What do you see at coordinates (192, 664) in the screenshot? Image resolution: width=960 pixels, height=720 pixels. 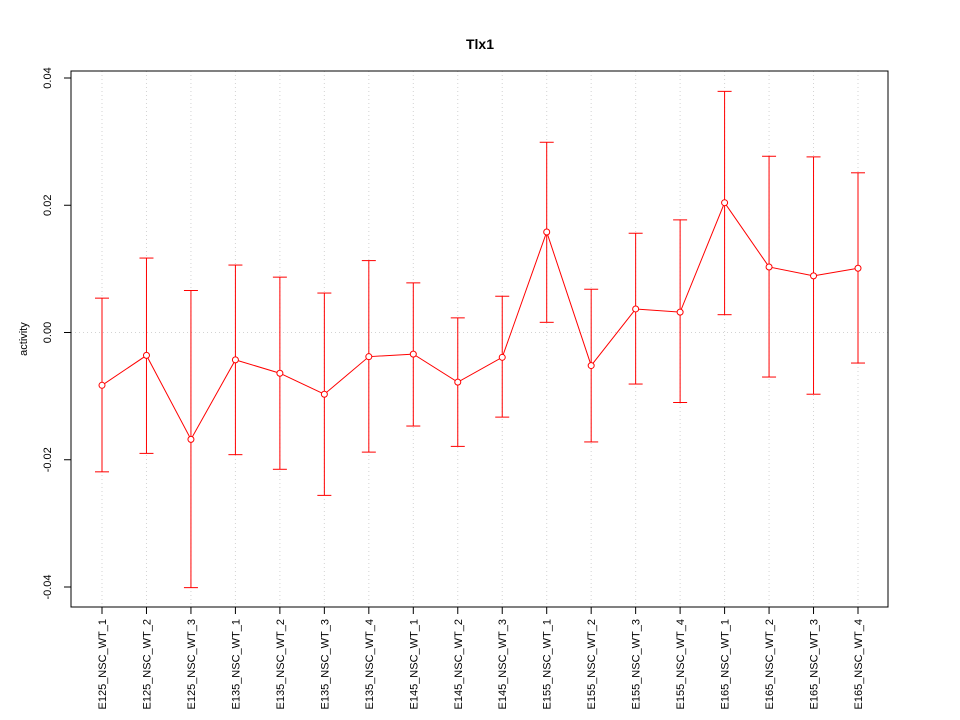 I see `x-tick-label: E125_NSC_WT_3` at bounding box center [192, 664].